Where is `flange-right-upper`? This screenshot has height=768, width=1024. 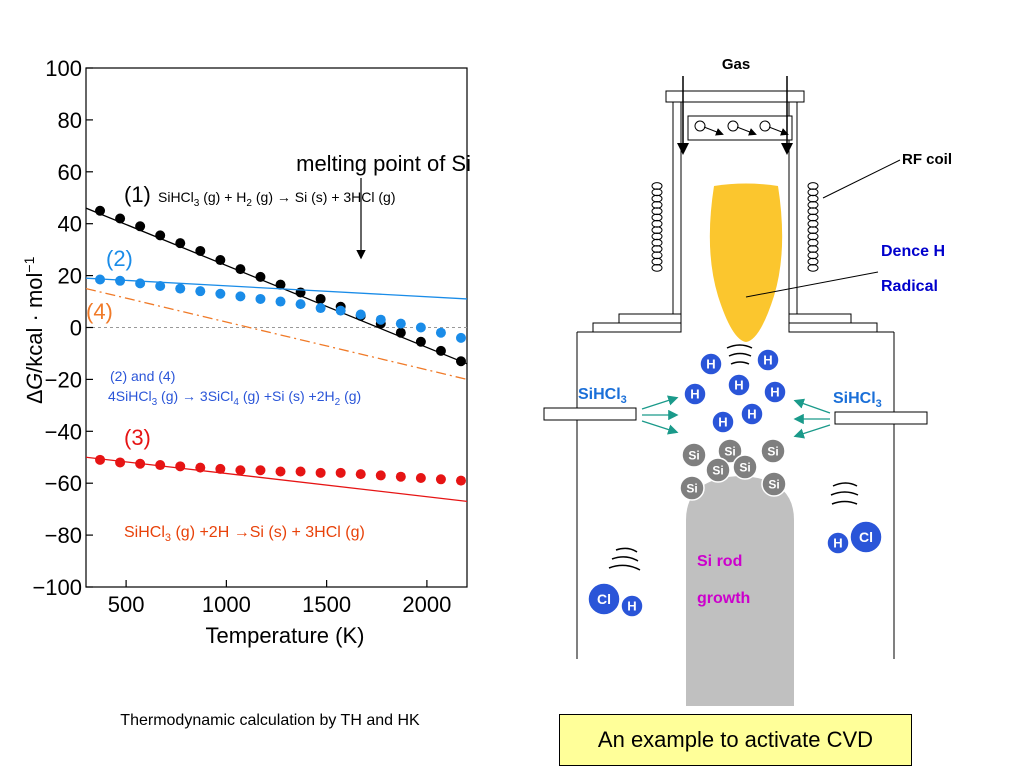
flange-right-upper is located at coordinates (820, 318).